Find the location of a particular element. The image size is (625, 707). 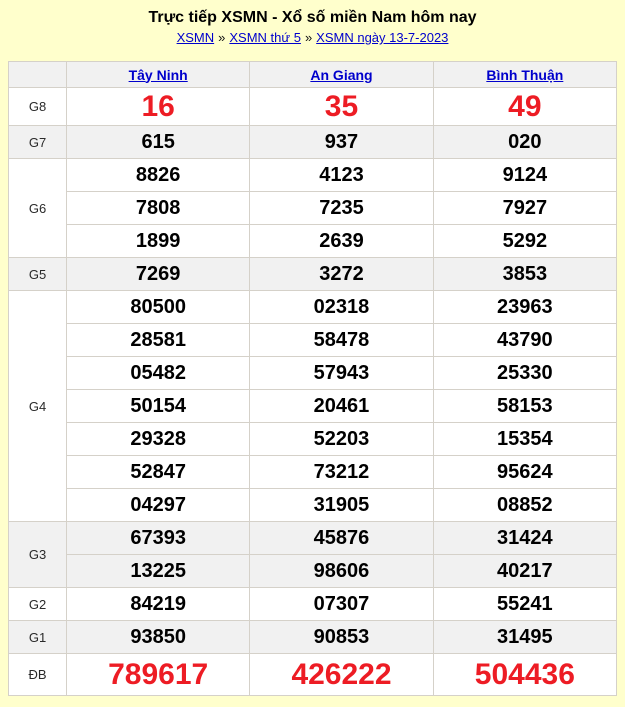

result-G3-province0-line1: 13225 is located at coordinates (158, 571).